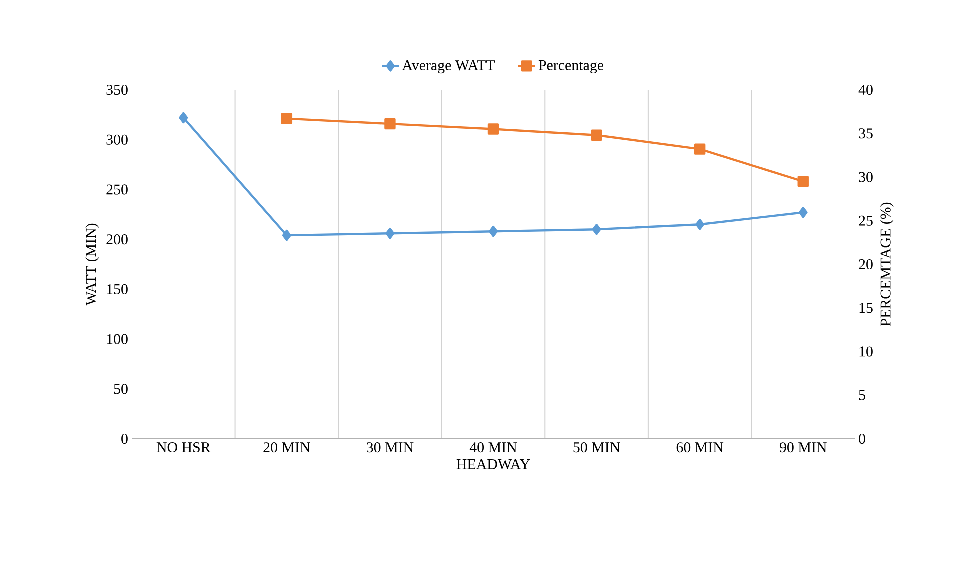 The height and width of the screenshot is (575, 954). Describe the element at coordinates (287, 447) in the screenshot. I see `x-tick-label: 20 MIN` at that location.